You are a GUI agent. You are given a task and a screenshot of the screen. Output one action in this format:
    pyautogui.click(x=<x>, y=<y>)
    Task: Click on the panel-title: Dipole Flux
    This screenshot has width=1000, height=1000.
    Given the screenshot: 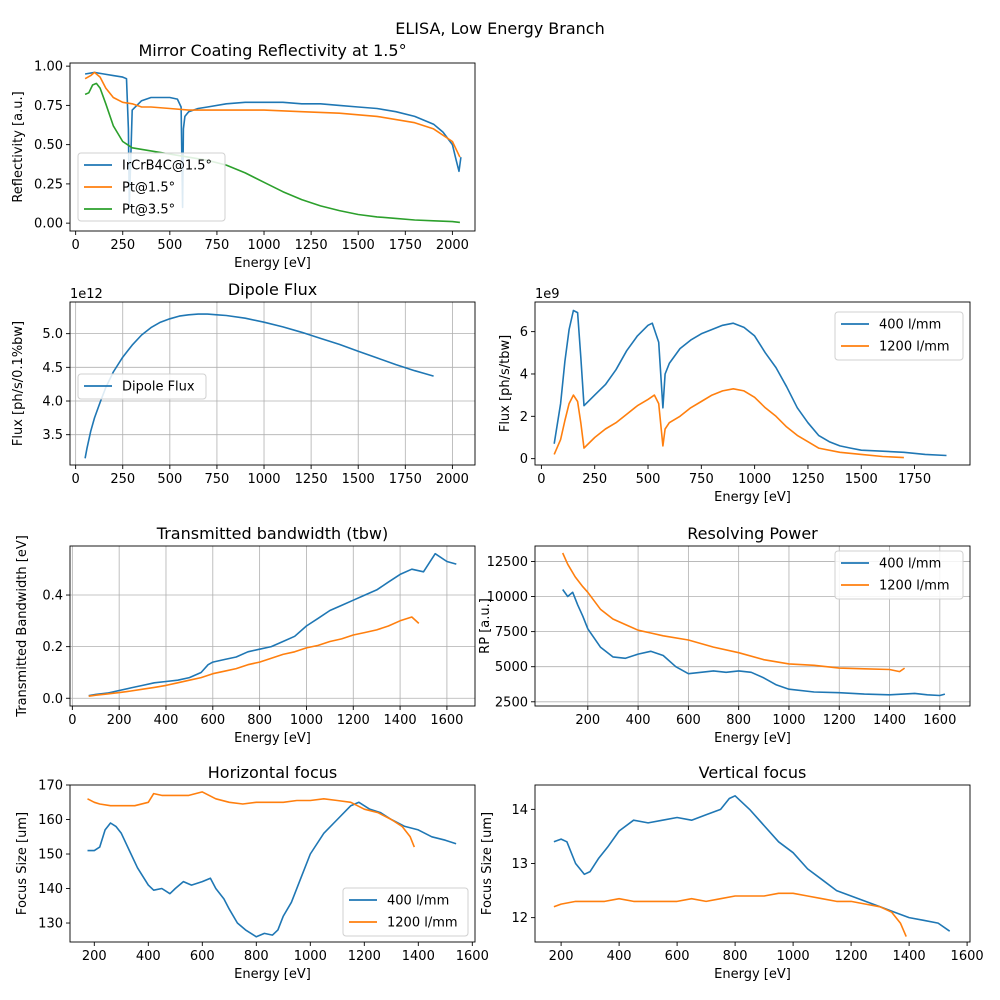 What is the action you would take?
    pyautogui.click(x=272, y=289)
    